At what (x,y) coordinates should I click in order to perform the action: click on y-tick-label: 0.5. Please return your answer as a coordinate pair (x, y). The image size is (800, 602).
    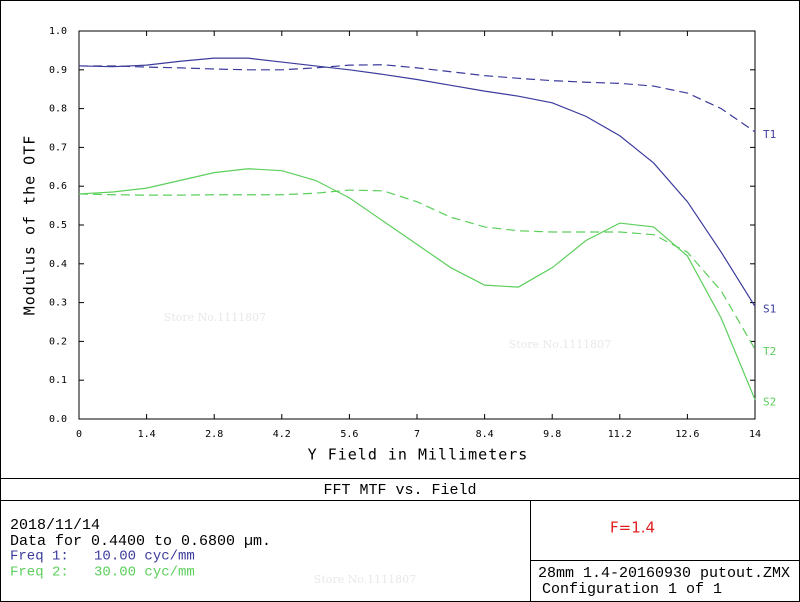
    Looking at the image, I should click on (58, 225).